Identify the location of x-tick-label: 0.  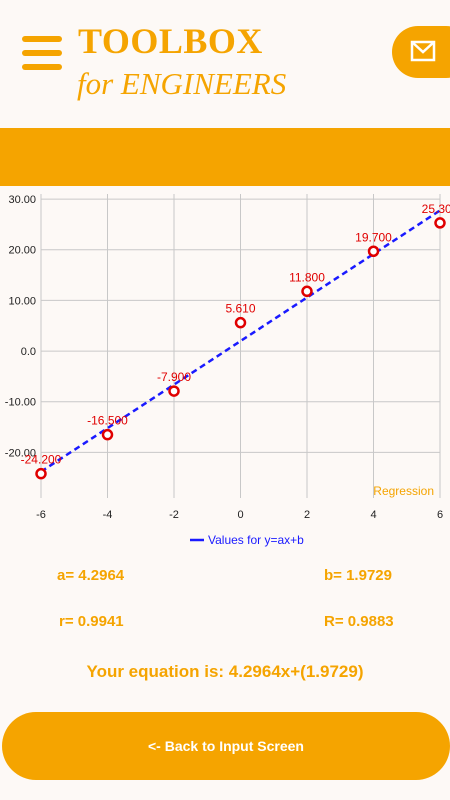
(240, 515).